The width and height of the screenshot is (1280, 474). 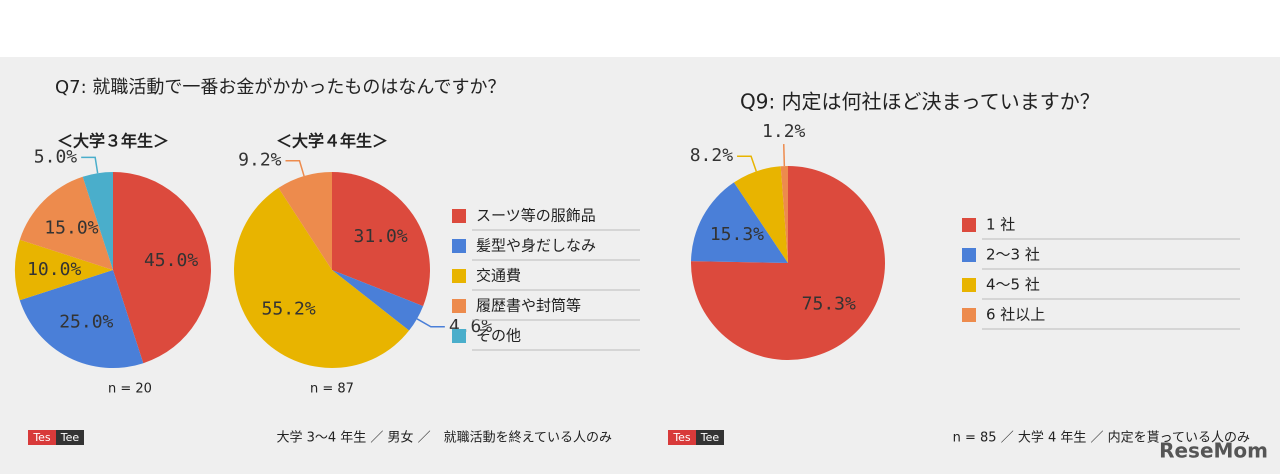 I want to click on value-label: 45.0%, so click(x=171, y=260).